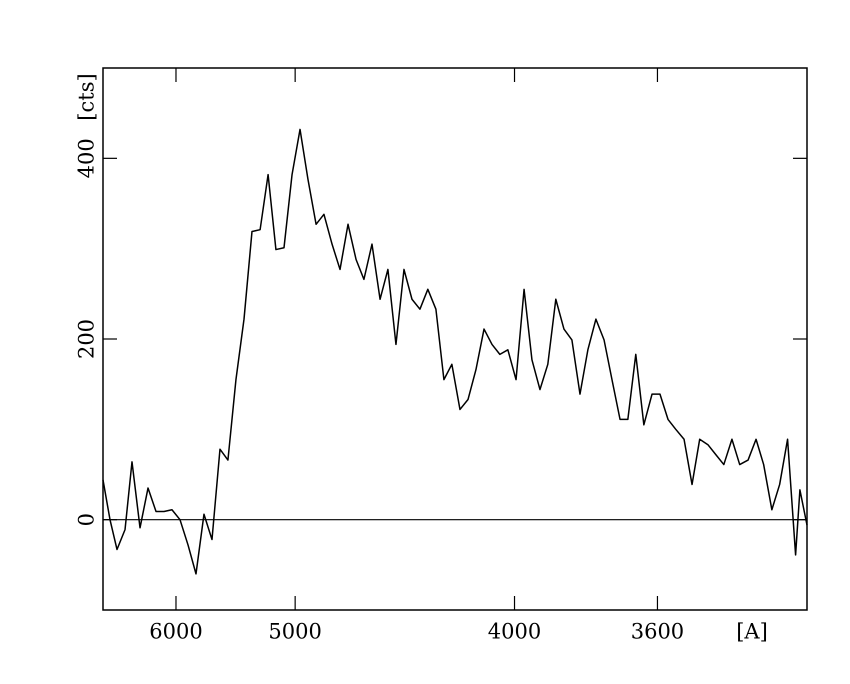 Image resolution: width=850 pixels, height=684 pixels. What do you see at coordinates (175, 632) in the screenshot?
I see `x-tick-label: 6000` at bounding box center [175, 632].